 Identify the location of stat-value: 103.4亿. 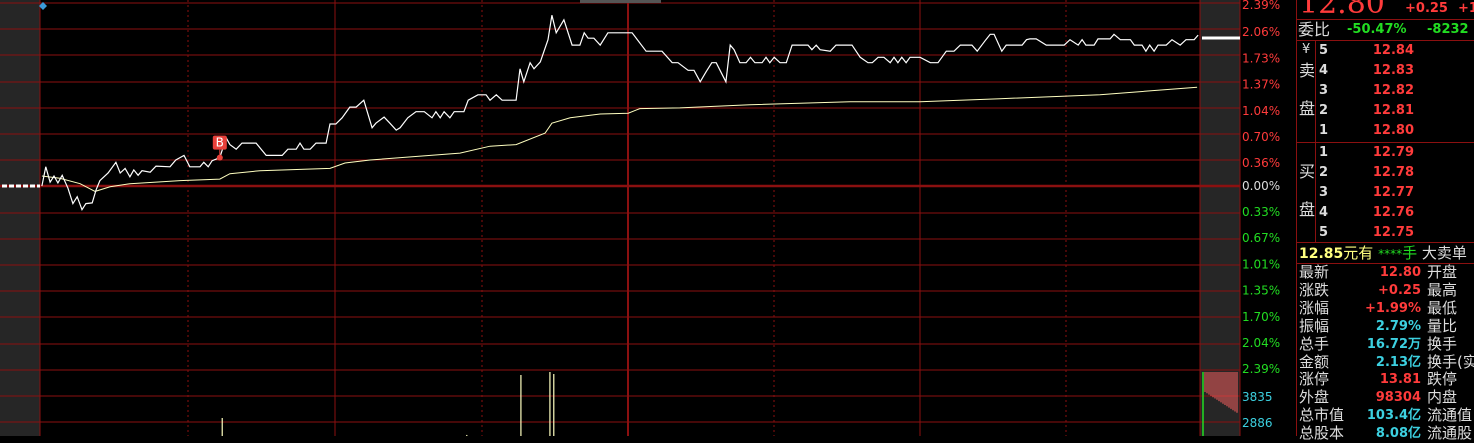
(1393, 416).